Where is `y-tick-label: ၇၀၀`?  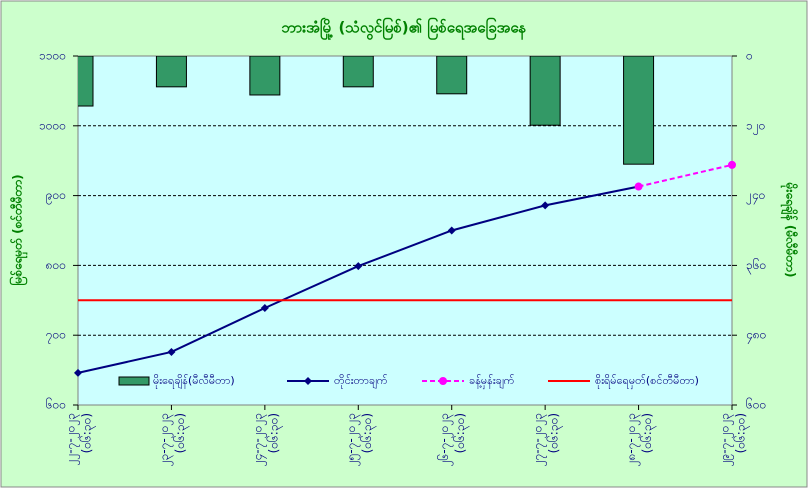 y-tick-label: ၇၀၀ is located at coordinates (56, 336).